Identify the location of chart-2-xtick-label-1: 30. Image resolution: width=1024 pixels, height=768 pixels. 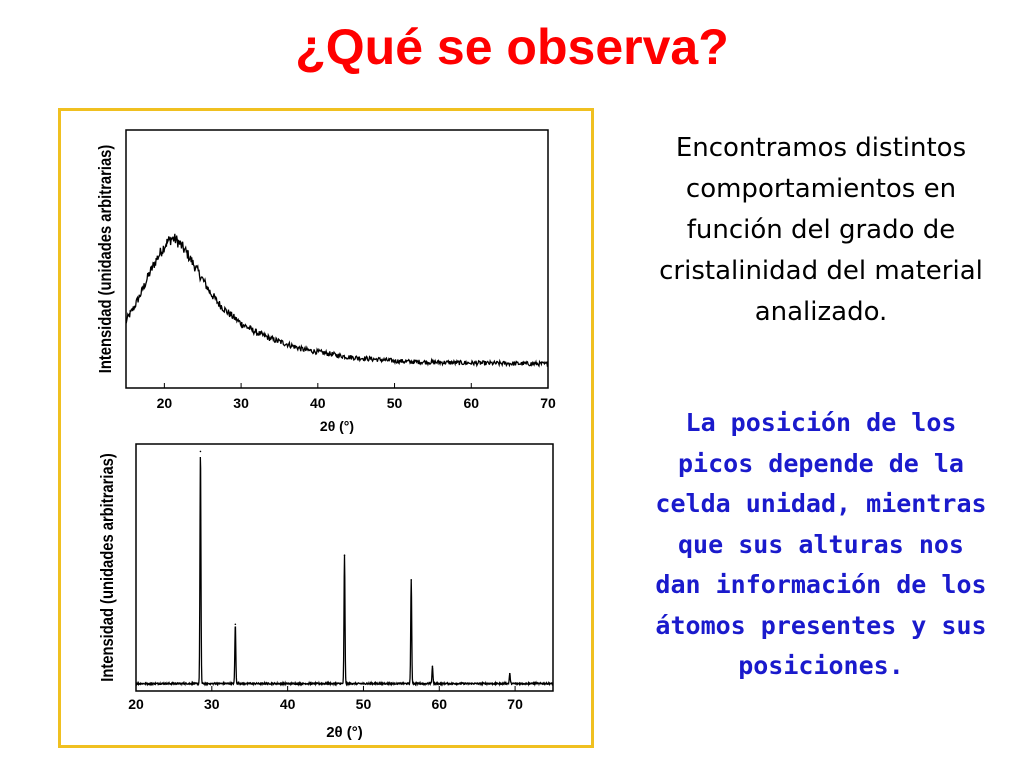
(212, 704).